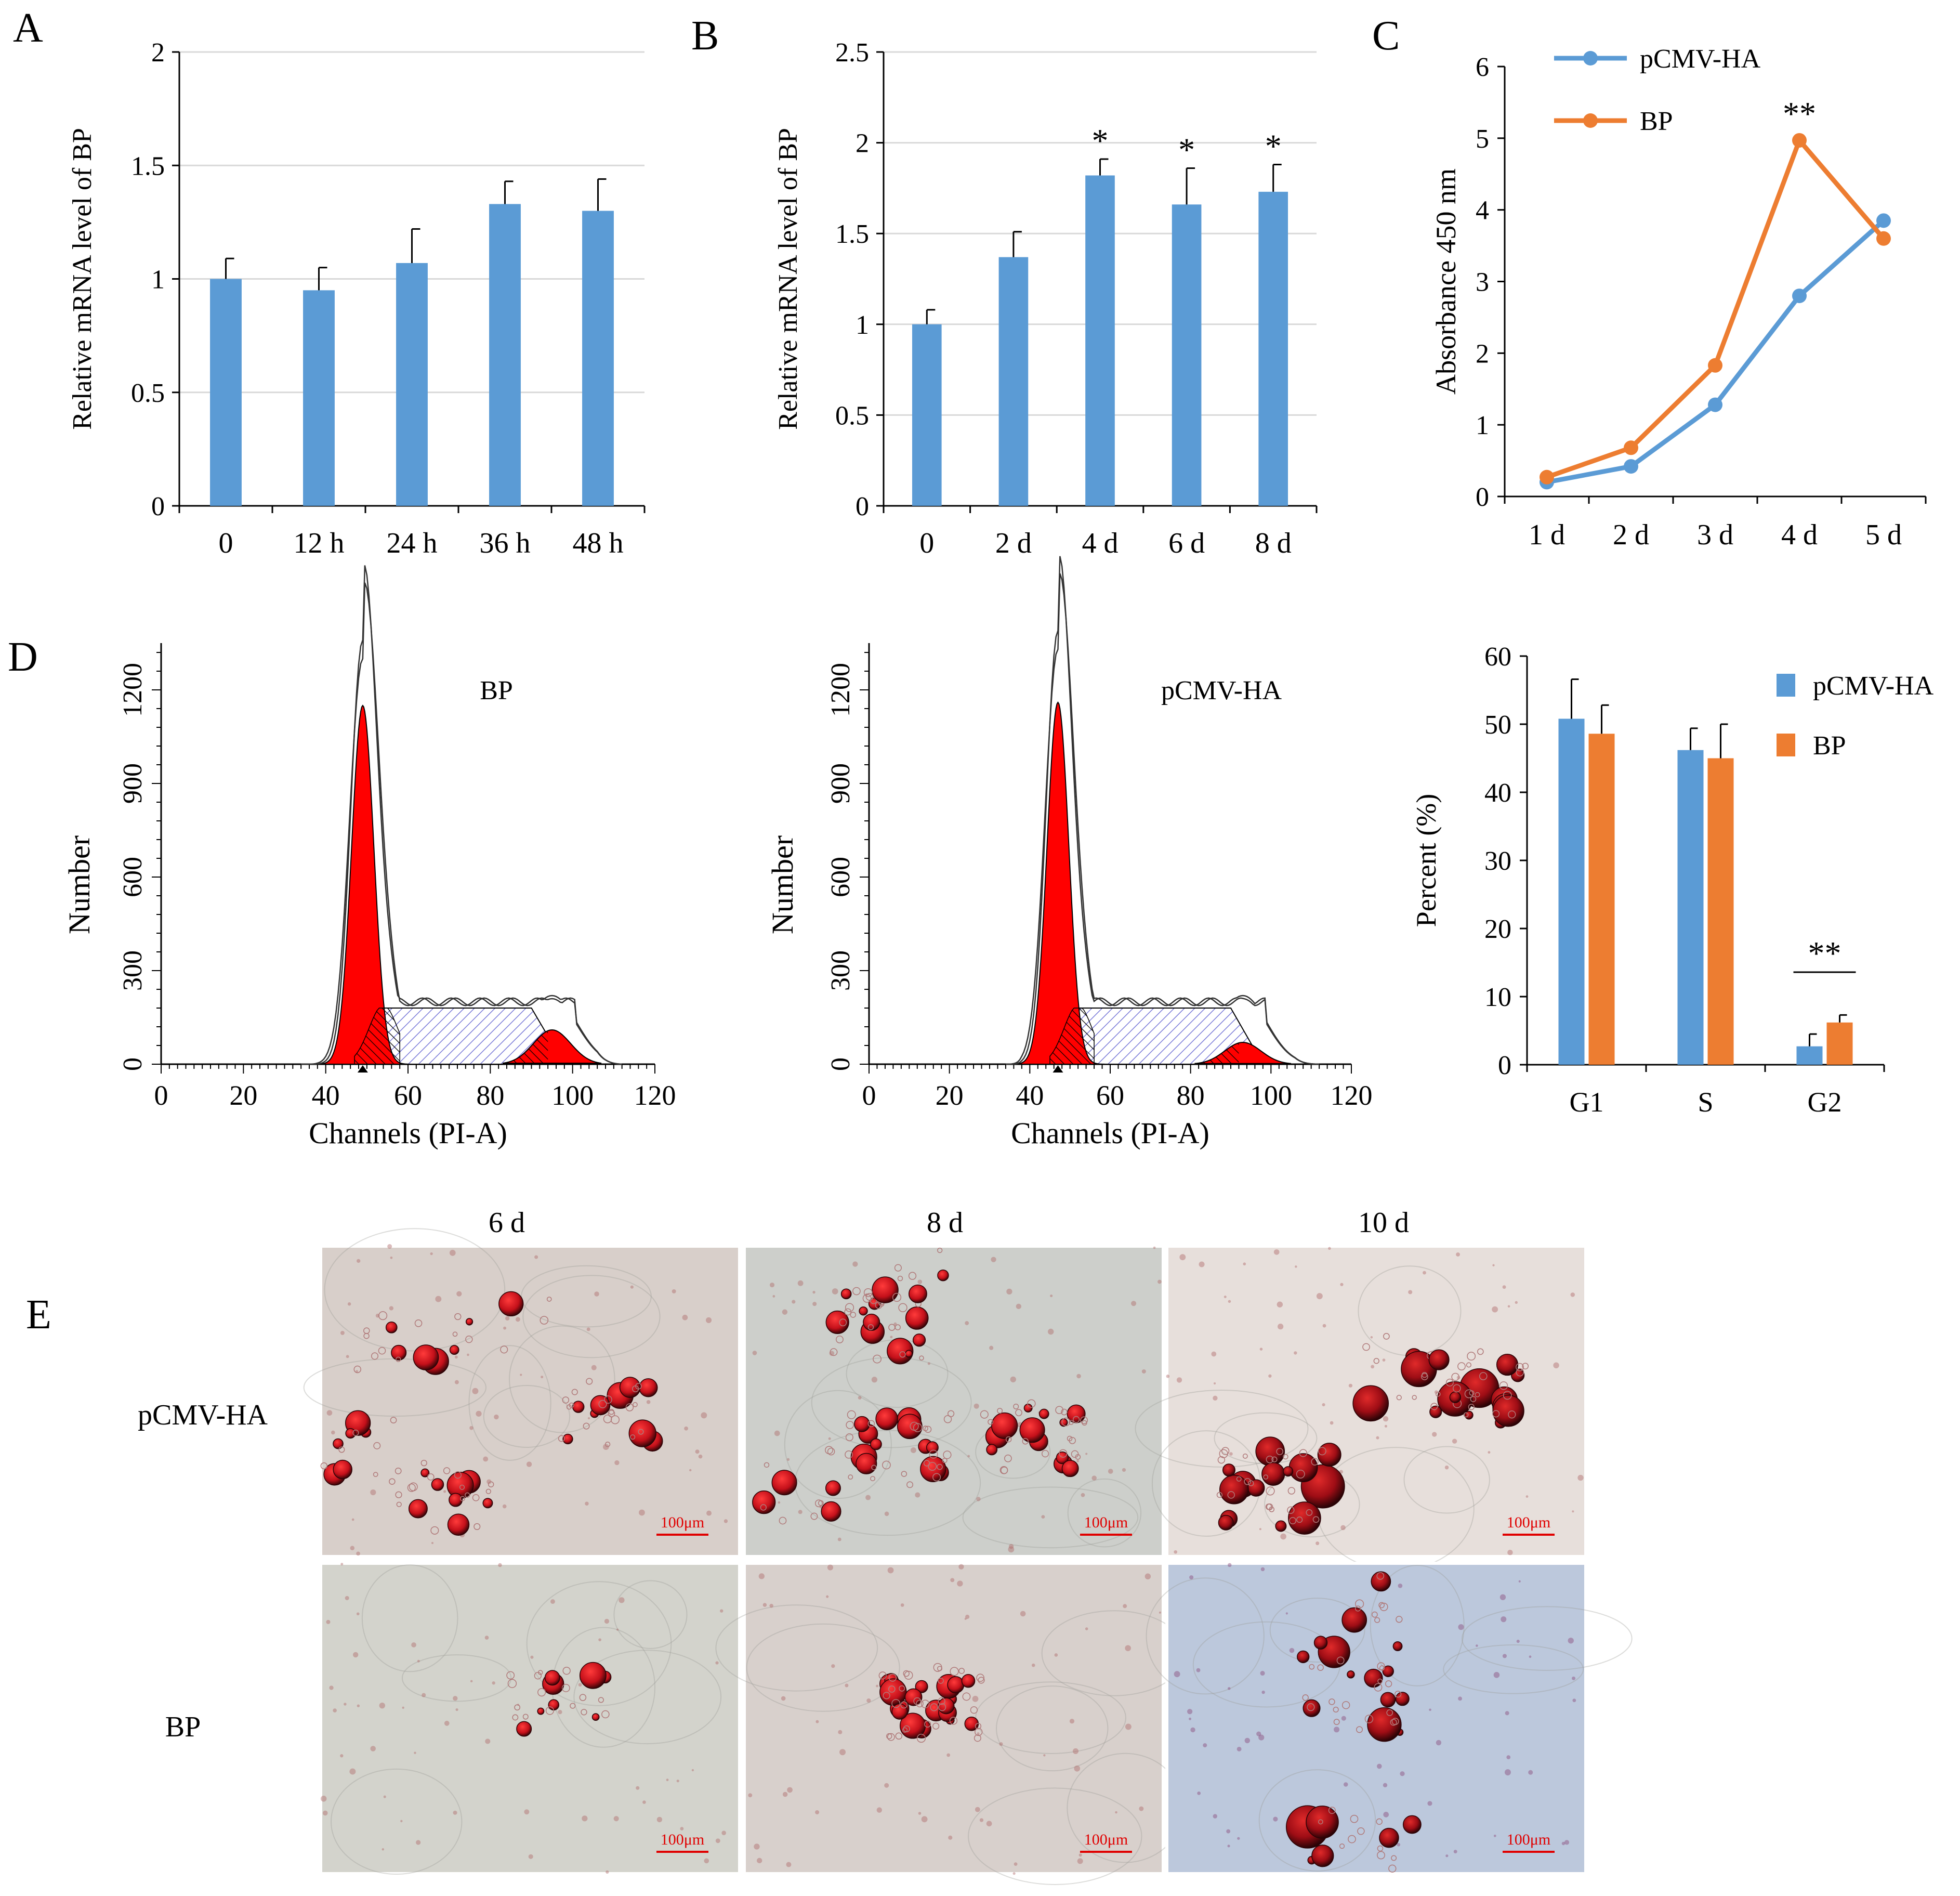 The height and width of the screenshot is (1896, 1960). I want to click on significance-marker: *, so click(1273, 146).